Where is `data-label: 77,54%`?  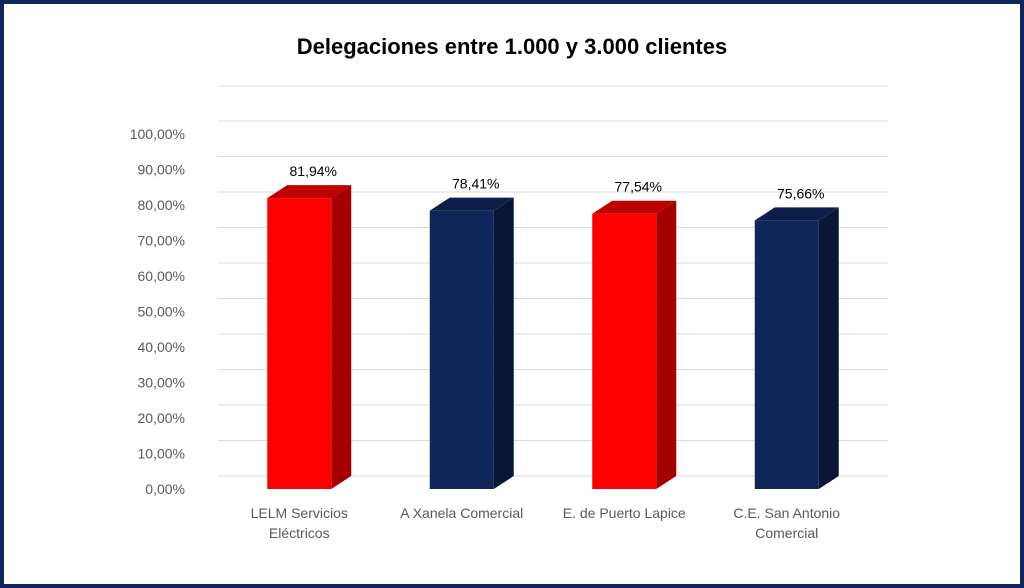 data-label: 77,54% is located at coordinates (638, 187).